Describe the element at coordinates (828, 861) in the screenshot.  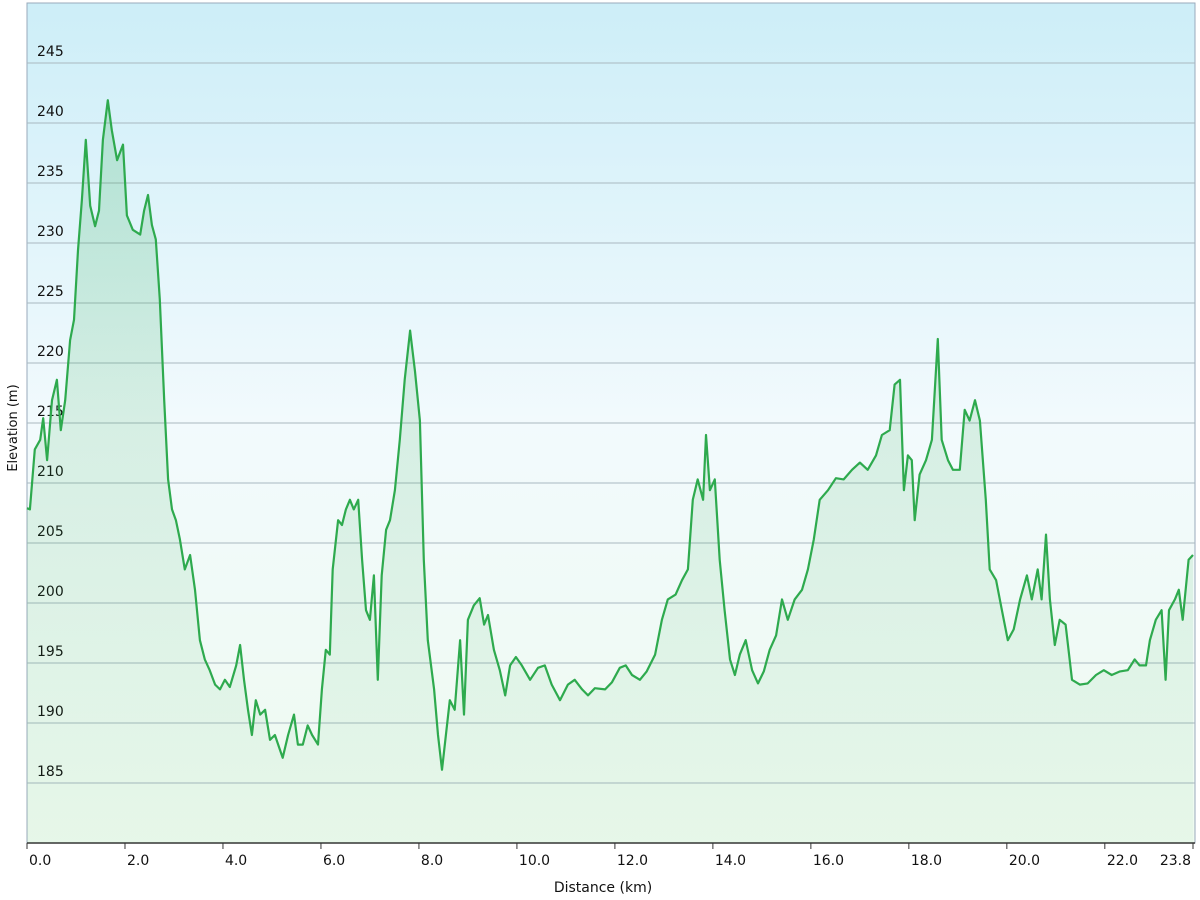
I see `x-tick-label: 16.0` at that location.